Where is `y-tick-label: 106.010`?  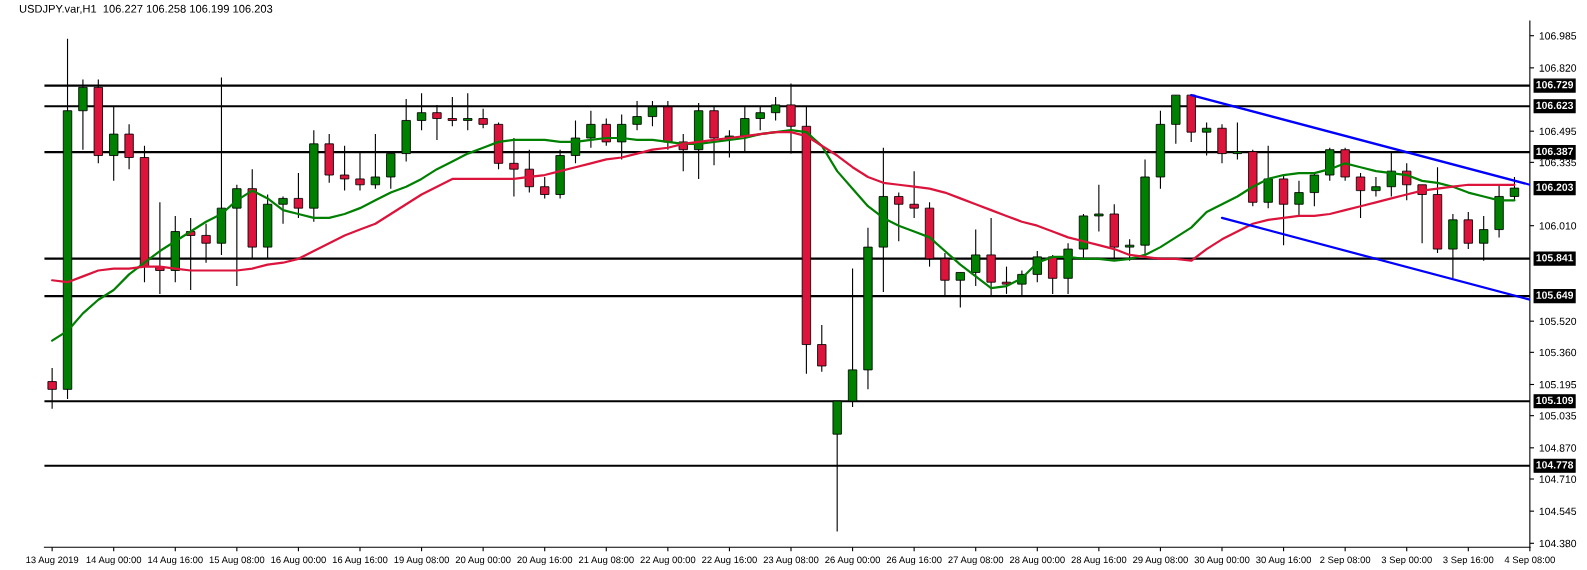
y-tick-label: 106.010 is located at coordinates (1558, 226).